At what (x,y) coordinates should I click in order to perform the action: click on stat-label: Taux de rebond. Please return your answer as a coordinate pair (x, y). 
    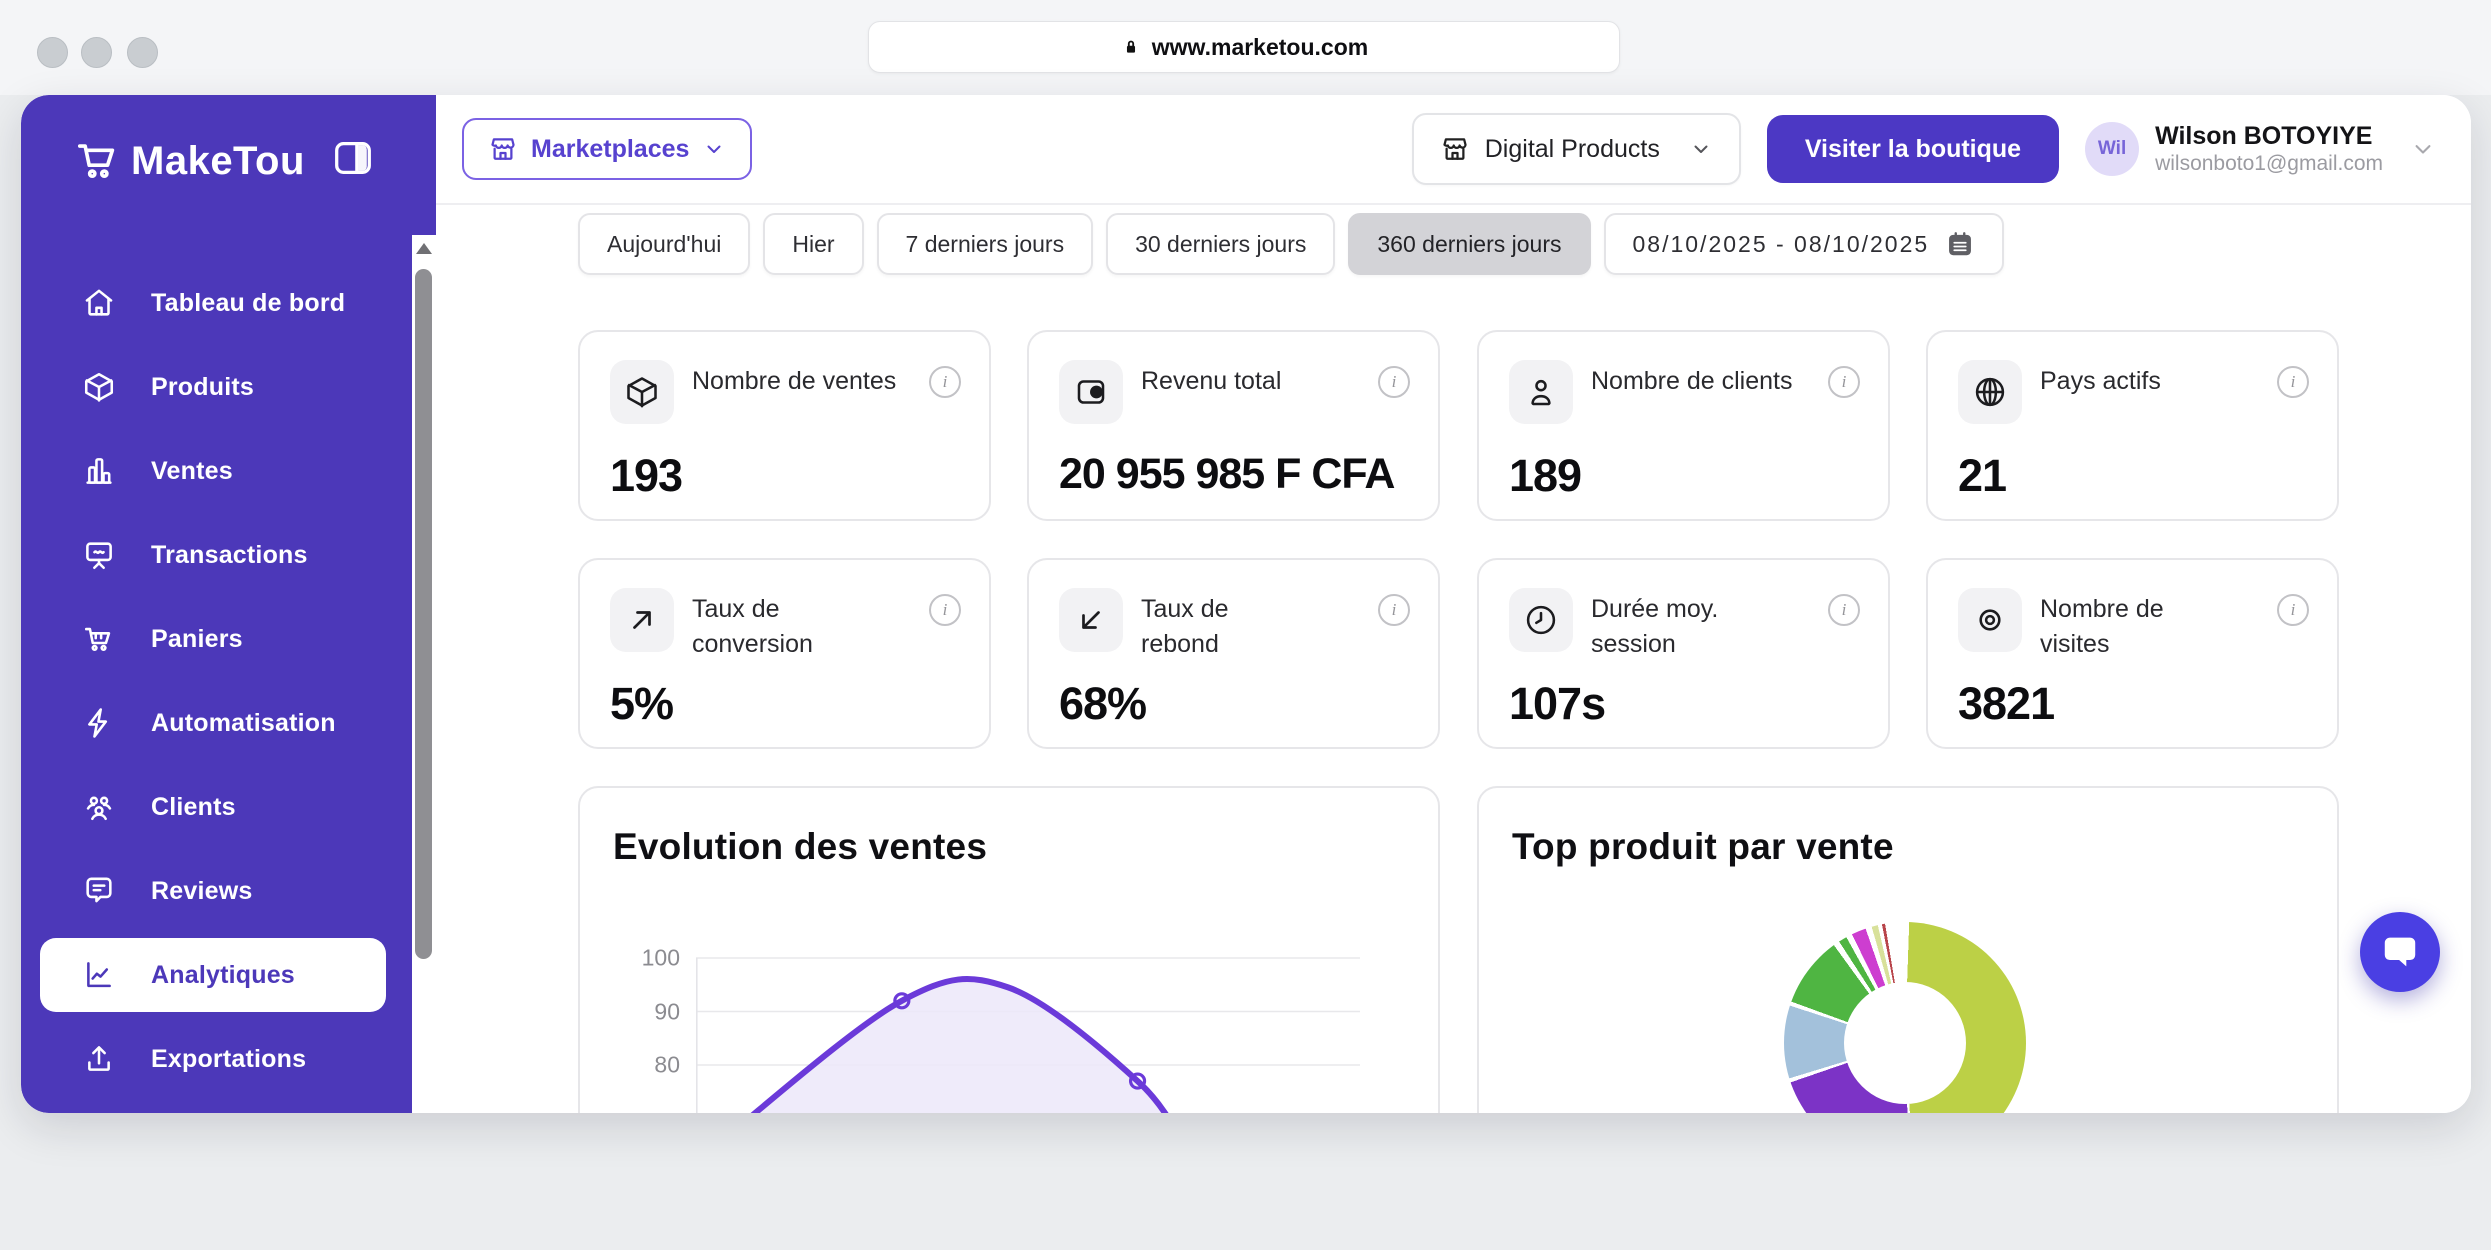
    Looking at the image, I should click on (1185, 626).